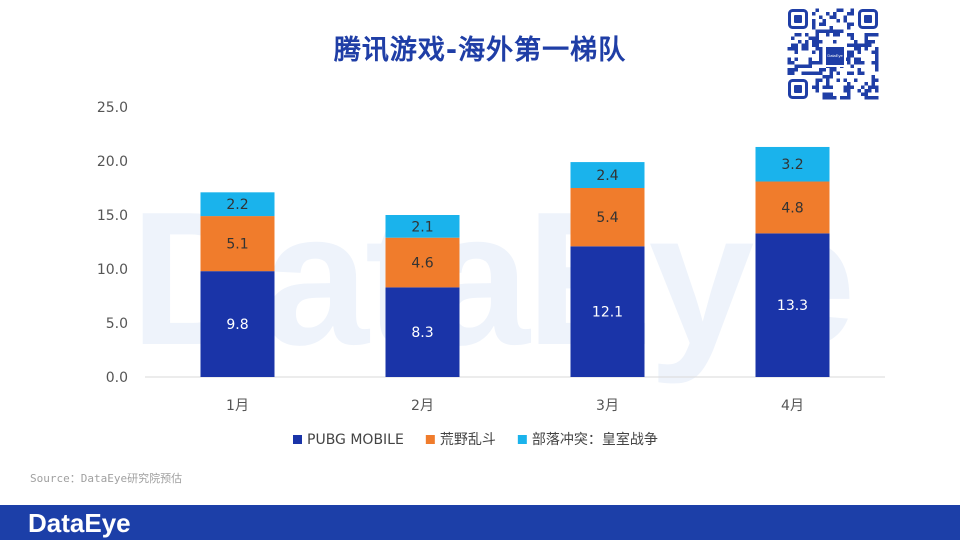 This screenshot has height=540, width=960. I want to click on qr-center-logo: DataEye, so click(835, 56).